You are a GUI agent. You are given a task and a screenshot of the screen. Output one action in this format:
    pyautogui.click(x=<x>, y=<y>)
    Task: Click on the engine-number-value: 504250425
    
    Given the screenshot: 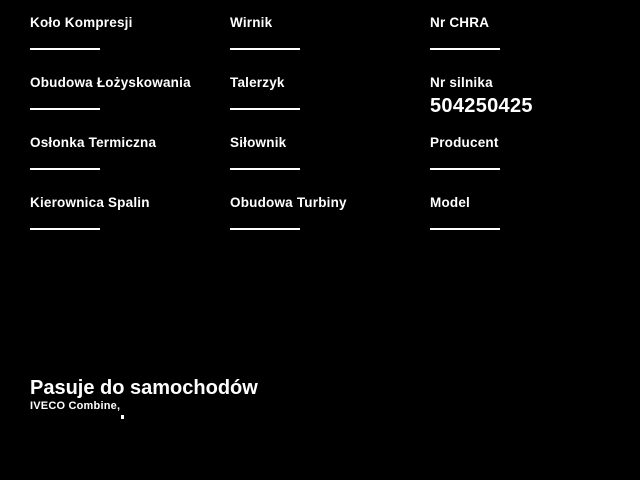 What is the action you would take?
    pyautogui.click(x=481, y=106)
    